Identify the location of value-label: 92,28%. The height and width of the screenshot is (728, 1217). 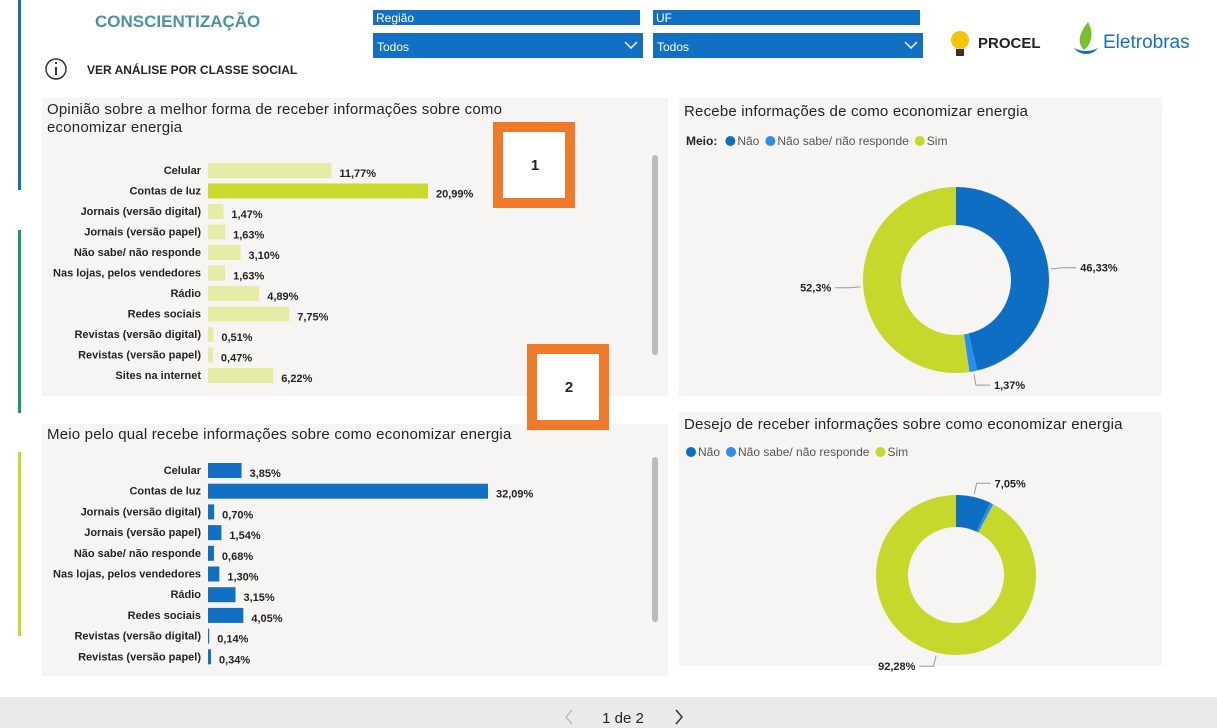
(897, 667).